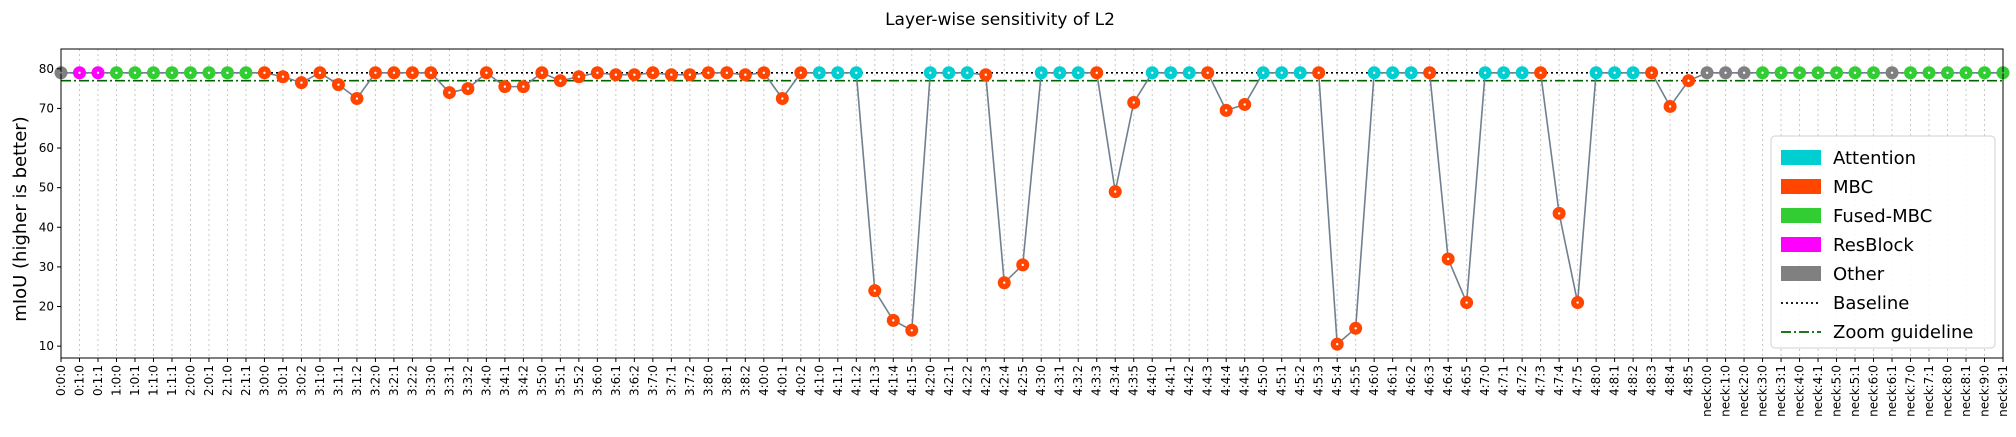  What do you see at coordinates (653, 380) in the screenshot?
I see `x-tick-label: 3:7:0` at bounding box center [653, 380].